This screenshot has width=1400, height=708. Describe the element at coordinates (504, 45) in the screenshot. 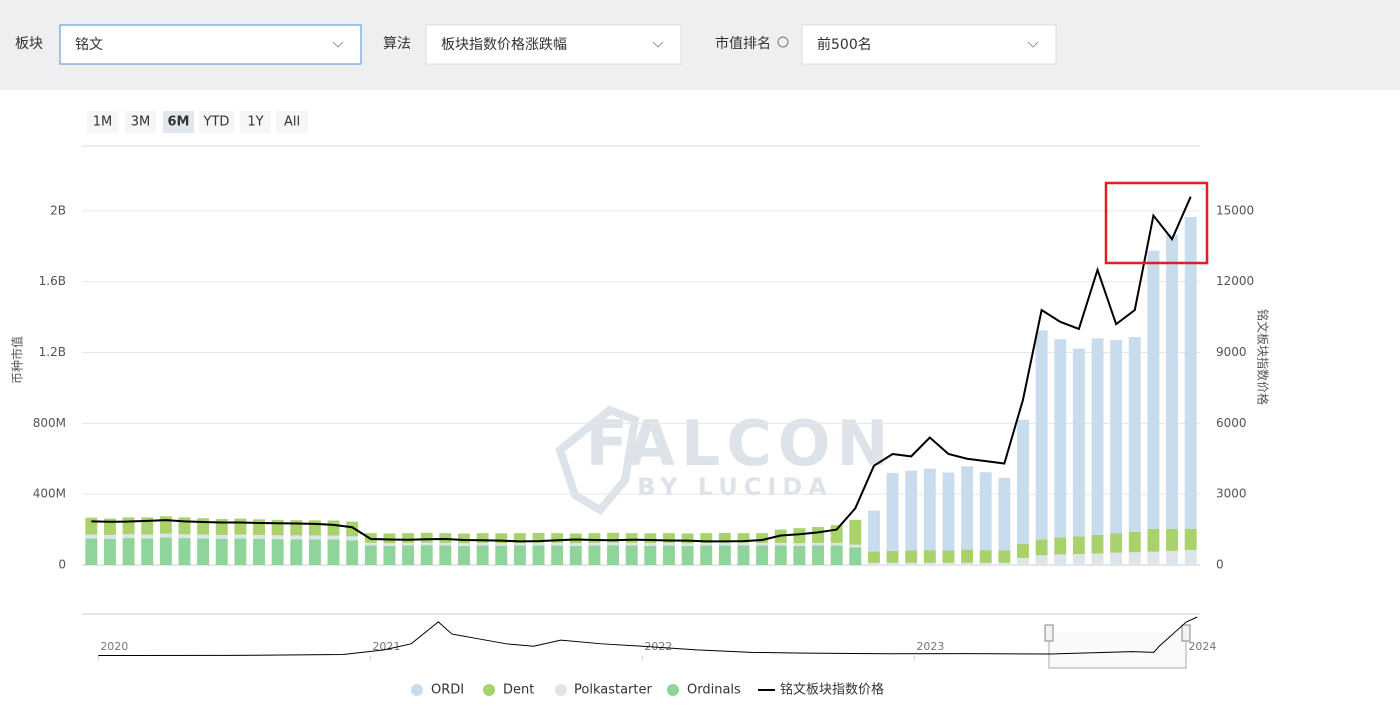

I see `select-value: 板块指数价格涨跌幅` at that location.